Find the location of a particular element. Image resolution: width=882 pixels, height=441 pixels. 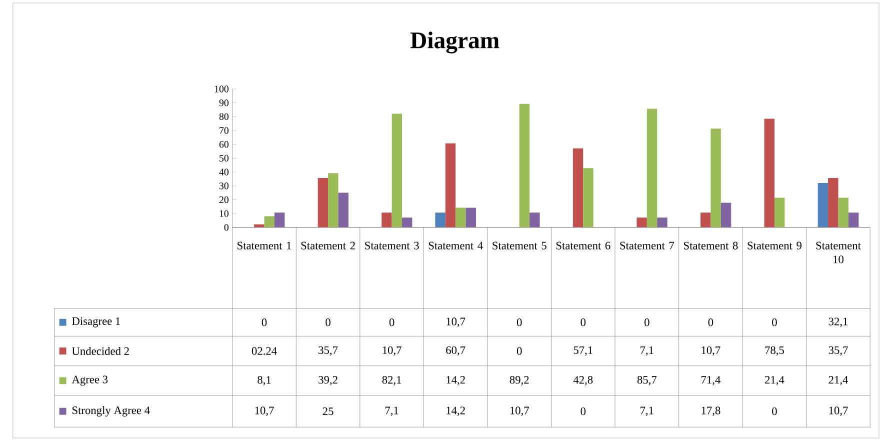

y-tick-label: 80 is located at coordinates (224, 116).